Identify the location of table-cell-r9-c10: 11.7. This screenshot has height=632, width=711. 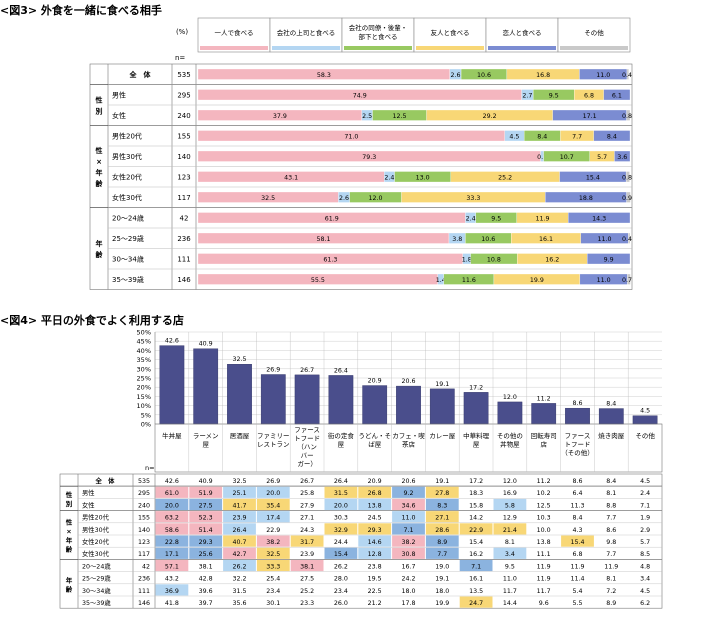
(510, 591).